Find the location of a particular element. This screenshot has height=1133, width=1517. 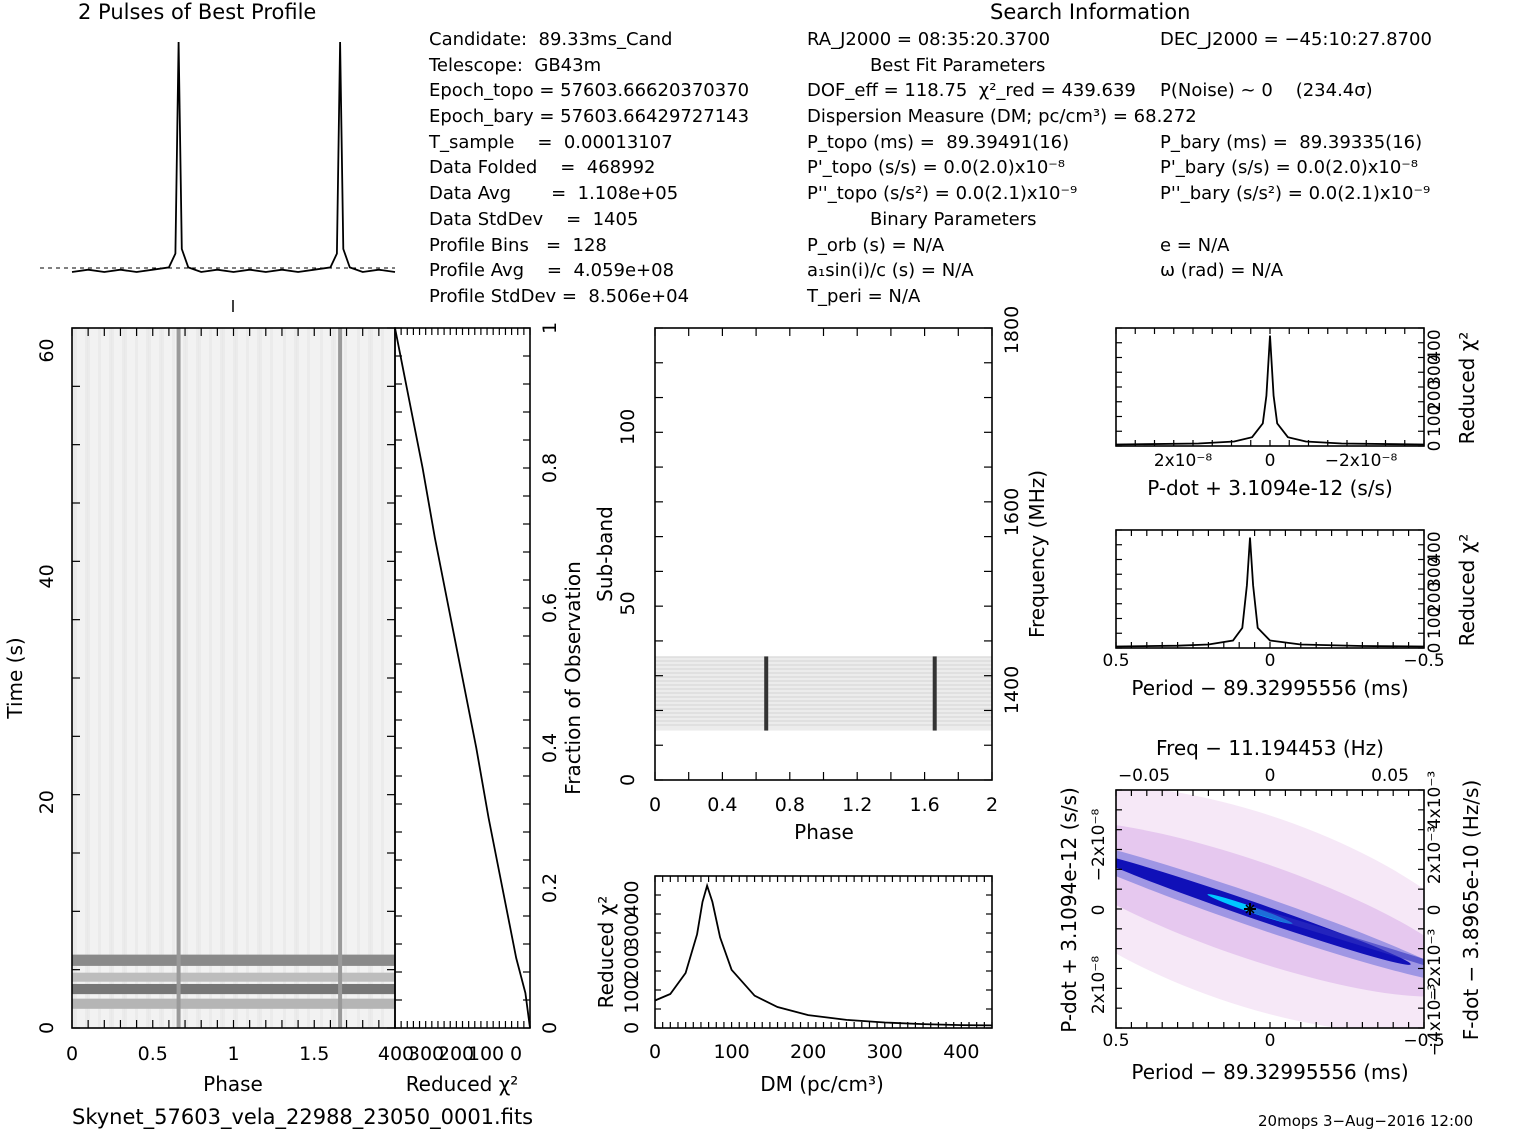

info-line: Epoch_topo = 57603.66620370370 is located at coordinates (589, 91).